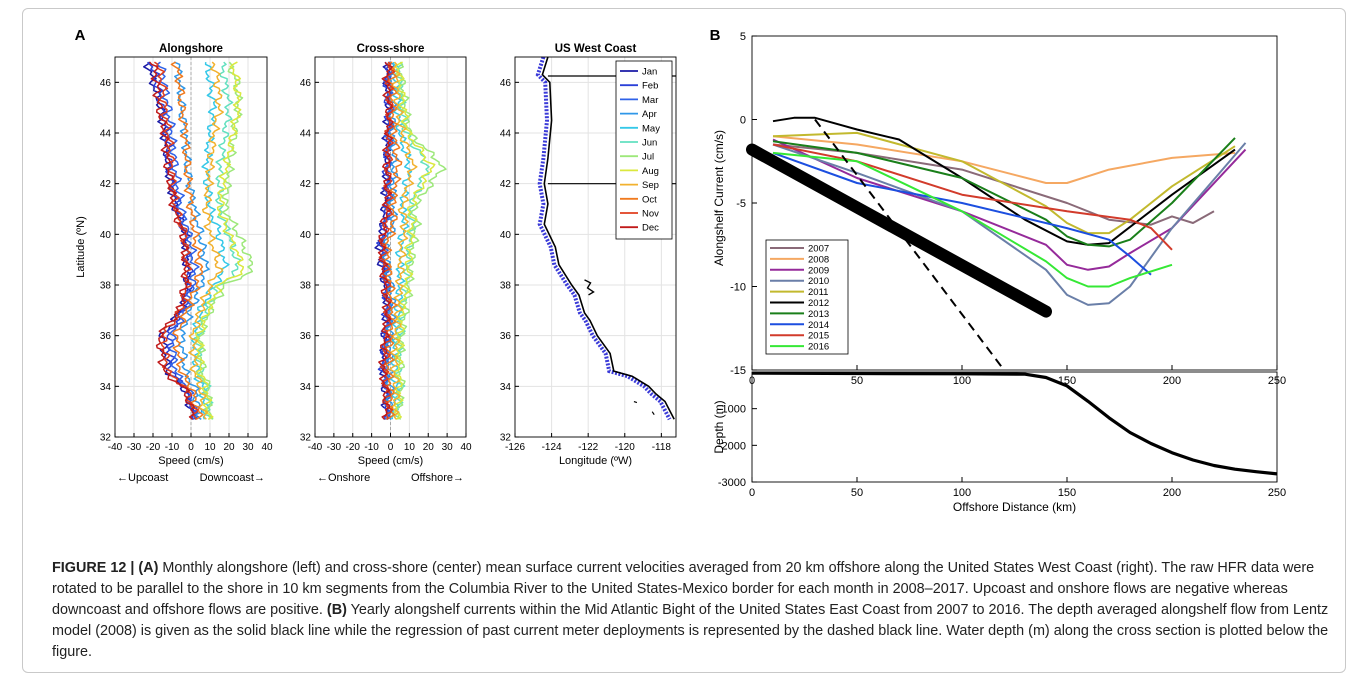 The height and width of the screenshot is (683, 1358). I want to click on caption-a-label: (A), so click(148, 568).